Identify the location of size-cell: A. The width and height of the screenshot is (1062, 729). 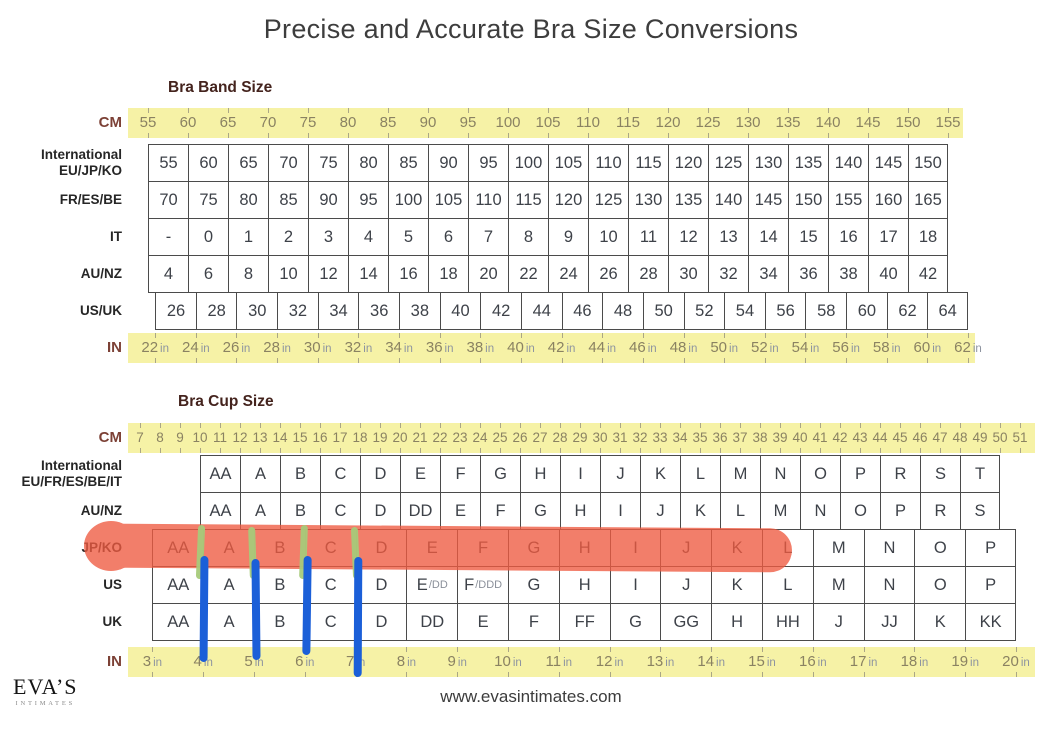
(228, 622).